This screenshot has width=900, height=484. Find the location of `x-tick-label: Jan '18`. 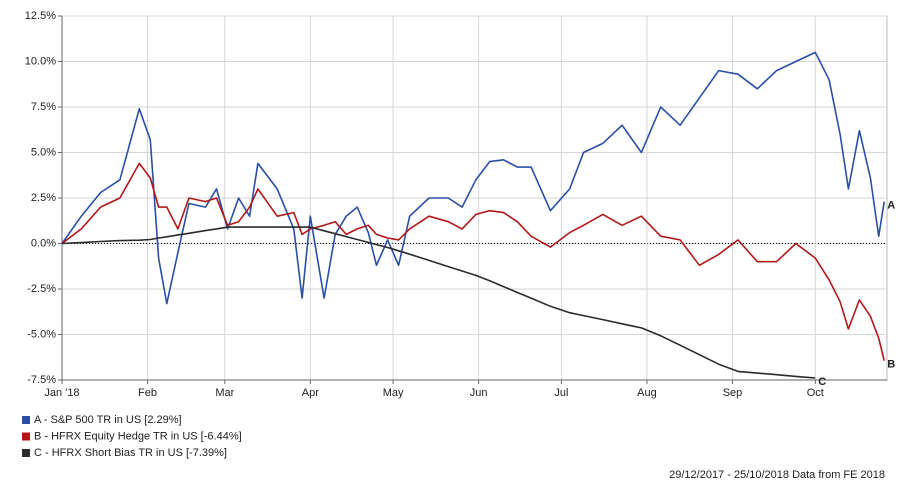

x-tick-label: Jan '18 is located at coordinates (61, 393).